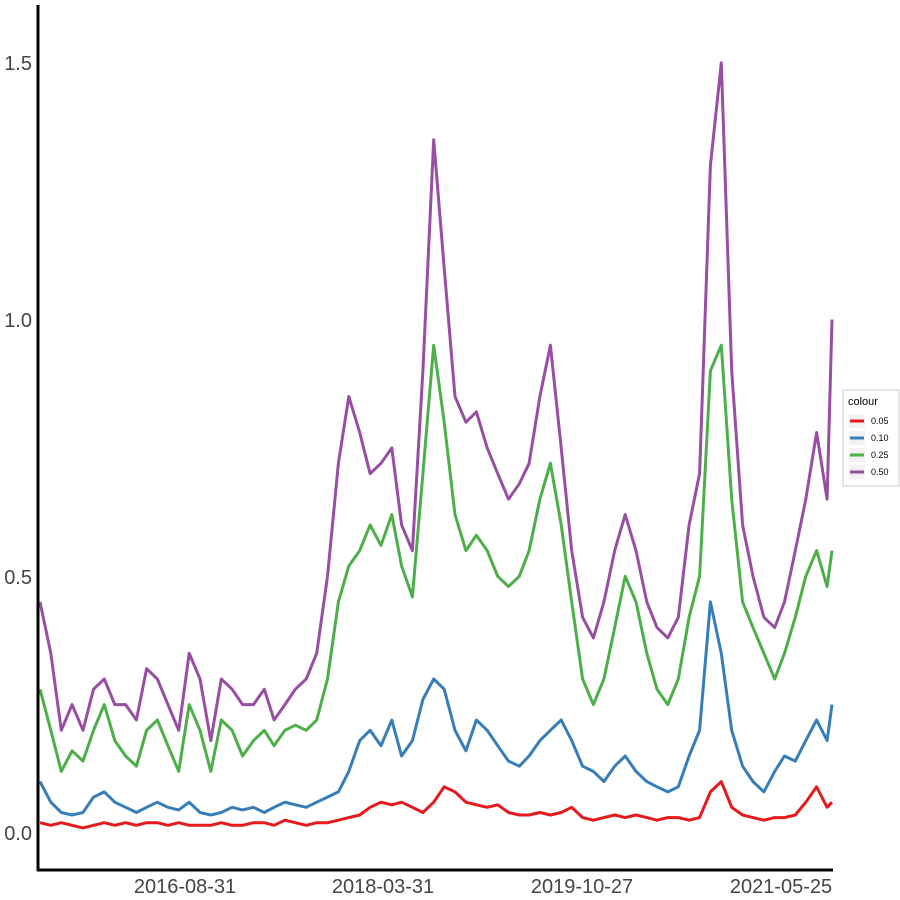  Describe the element at coordinates (383, 887) in the screenshot. I see `x-tick-label: 2018-03-31` at that location.